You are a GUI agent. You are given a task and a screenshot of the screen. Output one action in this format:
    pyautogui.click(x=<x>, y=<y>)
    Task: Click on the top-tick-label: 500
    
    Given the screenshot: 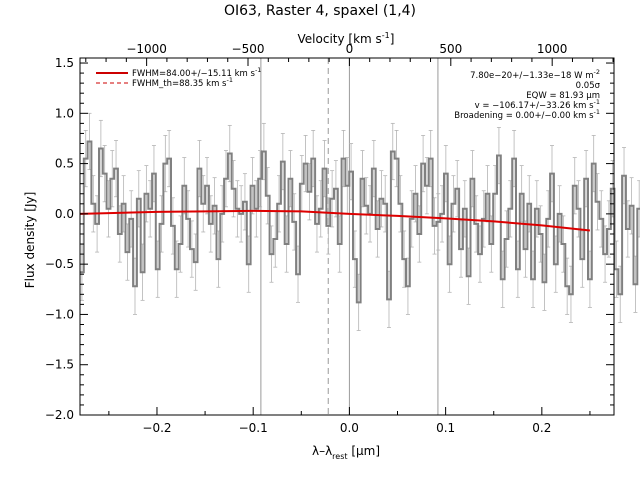 What is the action you would take?
    pyautogui.click(x=450, y=49)
    